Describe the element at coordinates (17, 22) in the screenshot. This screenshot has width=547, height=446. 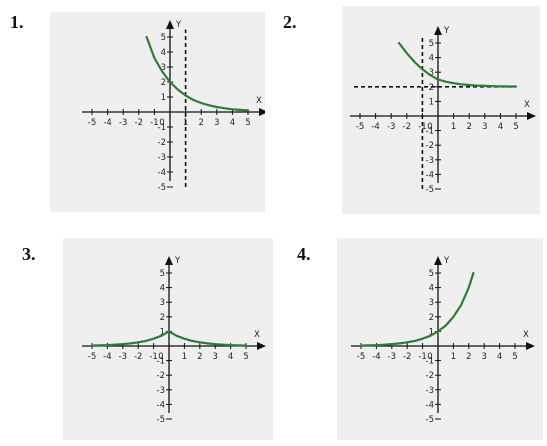
I see `panel-1-number: 1.` at that location.